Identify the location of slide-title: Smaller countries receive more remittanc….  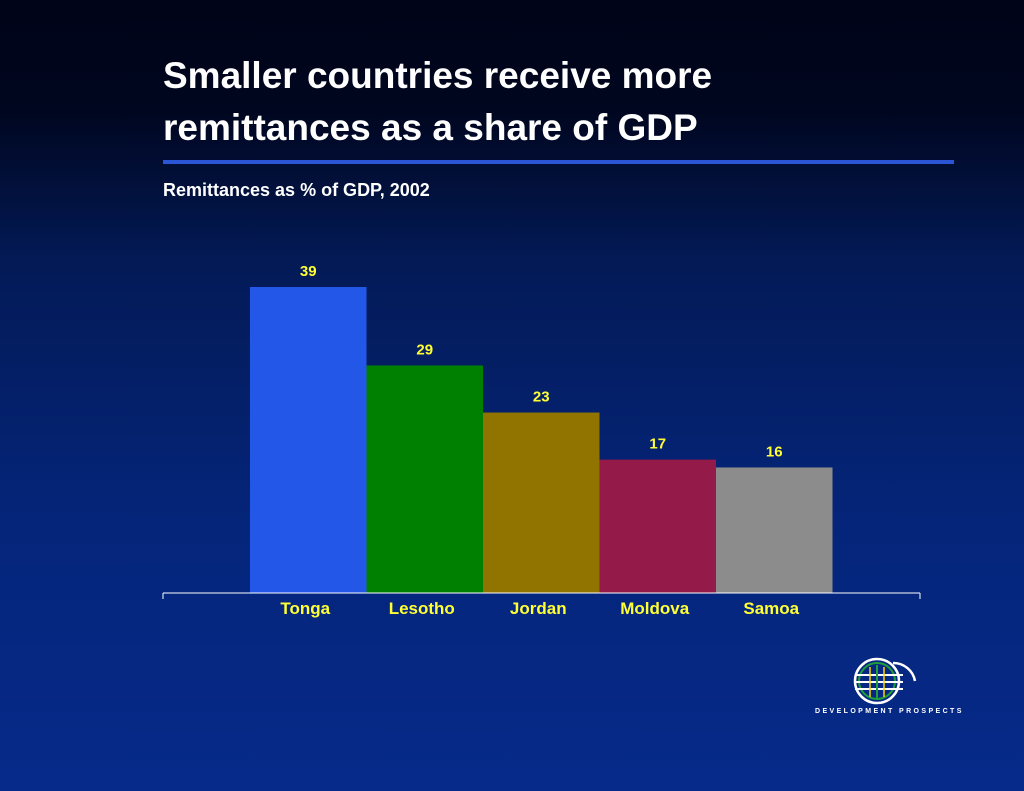
(563, 102).